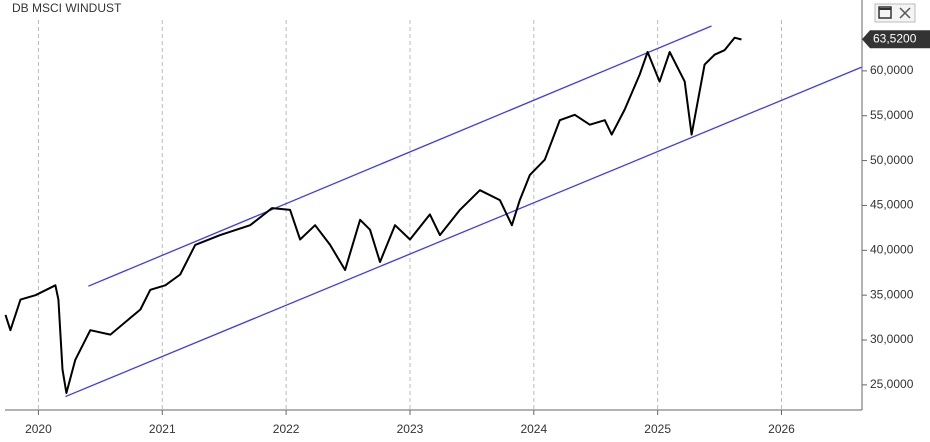 Image resolution: width=930 pixels, height=442 pixels. What do you see at coordinates (892, 384) in the screenshot?
I see `y-tick-label: 25,0000` at bounding box center [892, 384].